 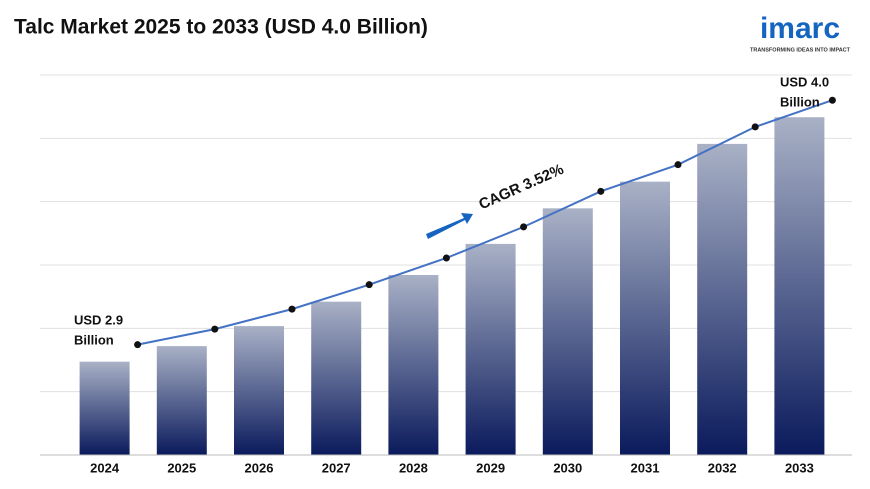 I want to click on x-tick-label: 2026, so click(x=259, y=467).